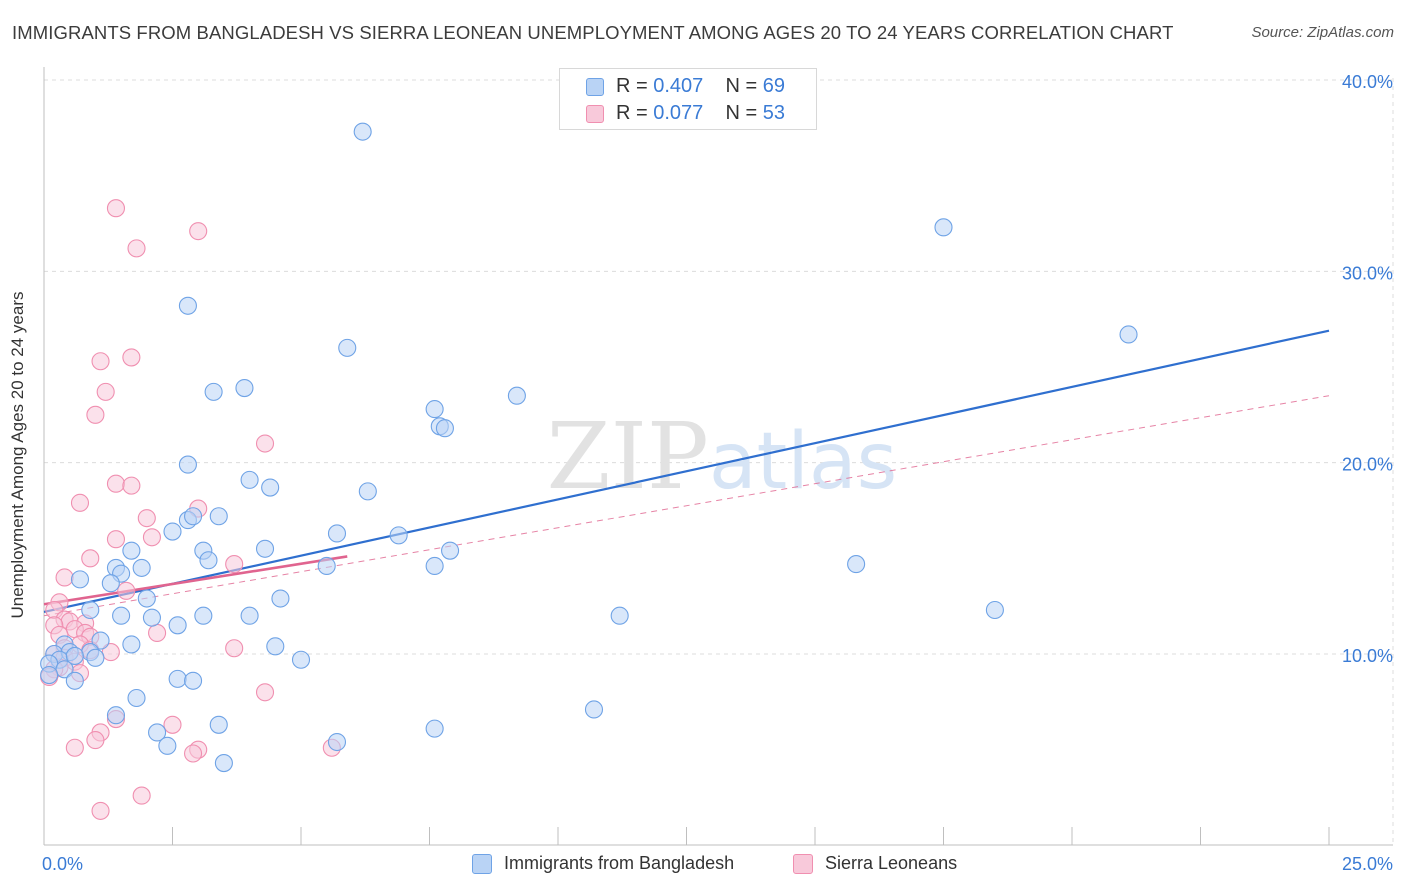 The image size is (1406, 892). What do you see at coordinates (1367, 656) in the screenshot?
I see `y-tick-label: 10.0%` at bounding box center [1367, 656].